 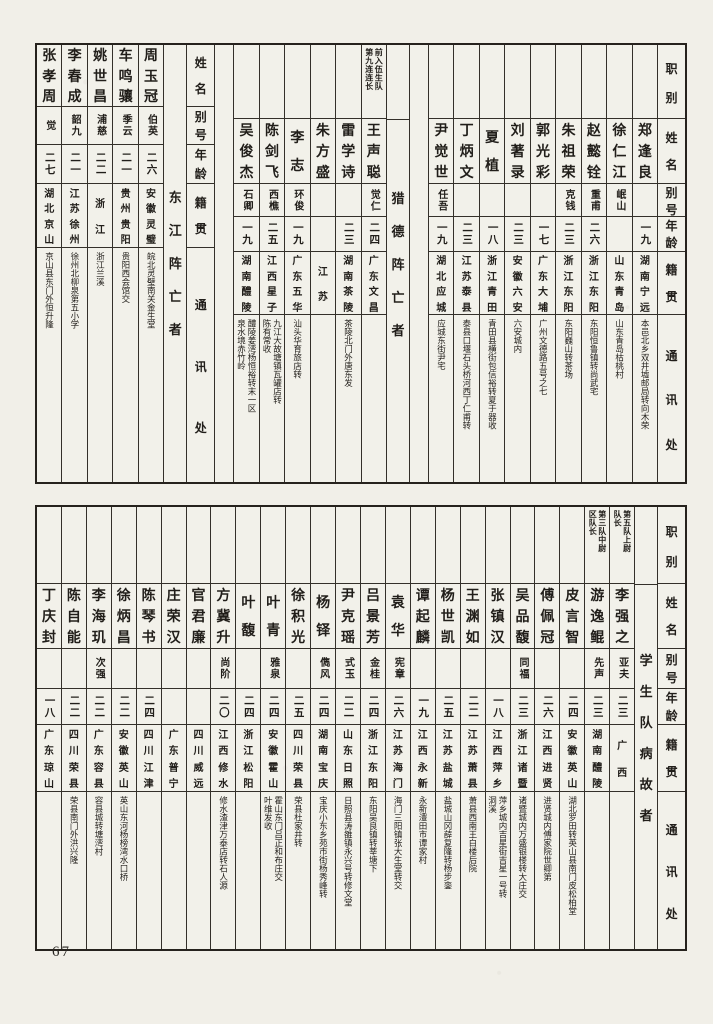 What do you see at coordinates (223, 707) in the screenshot?
I see `age-cell: 二〇` at bounding box center [223, 707].